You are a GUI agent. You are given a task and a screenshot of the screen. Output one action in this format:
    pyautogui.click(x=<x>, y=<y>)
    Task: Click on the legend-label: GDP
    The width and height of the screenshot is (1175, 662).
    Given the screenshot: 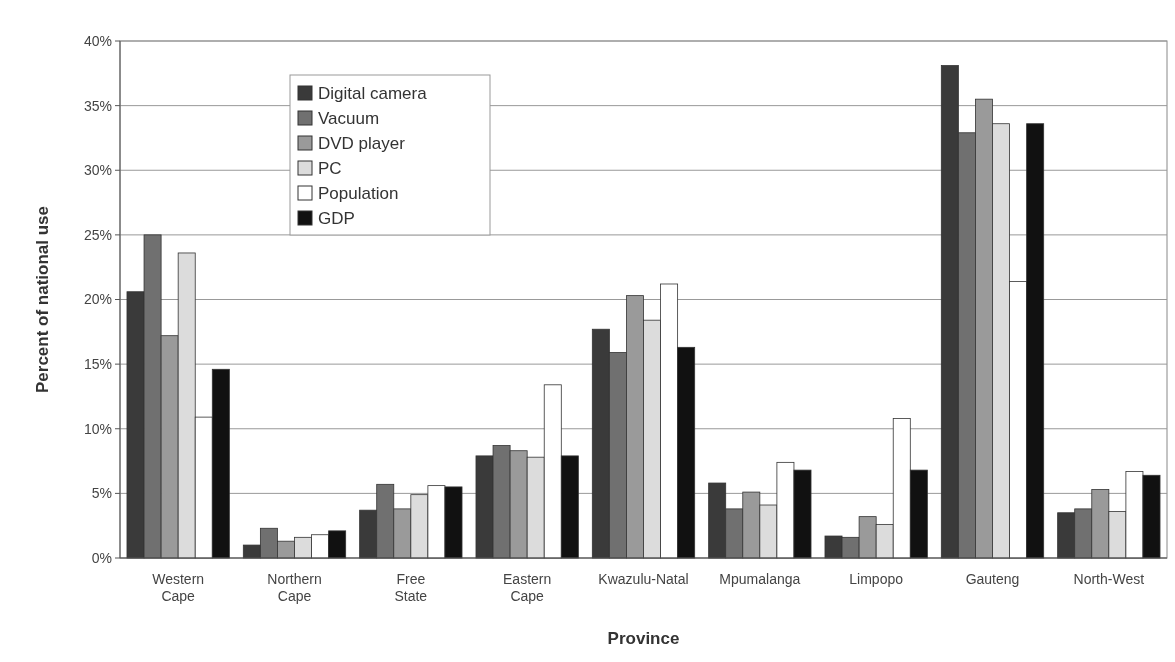 What is the action you would take?
    pyautogui.click(x=336, y=218)
    